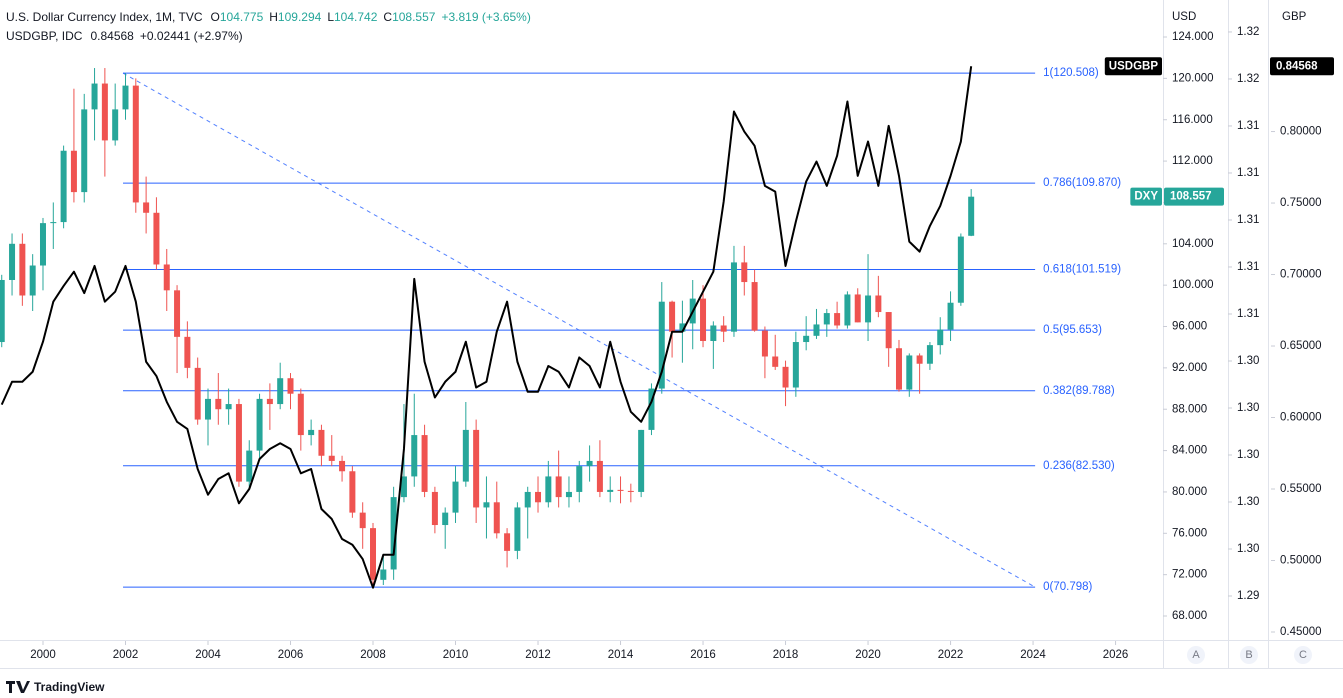  Describe the element at coordinates (538, 655) in the screenshot. I see `x-tick-label: 2012` at that location.